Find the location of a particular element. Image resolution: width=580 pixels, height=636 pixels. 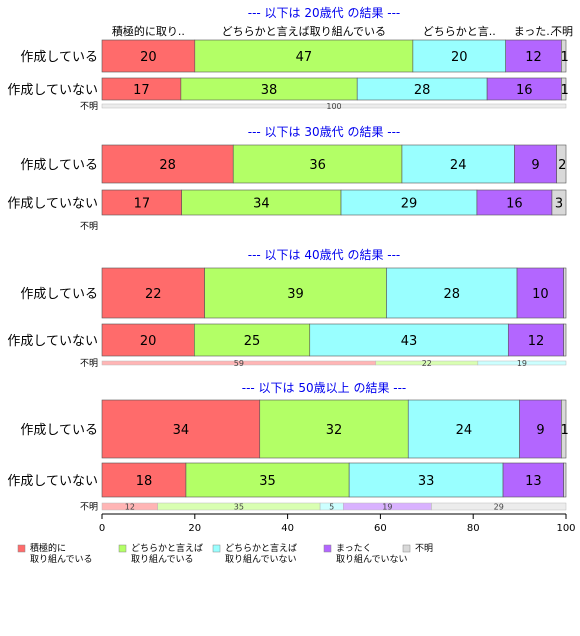

legend-item: どちらかと言えば取り組んでいる is located at coordinates (160, 553).